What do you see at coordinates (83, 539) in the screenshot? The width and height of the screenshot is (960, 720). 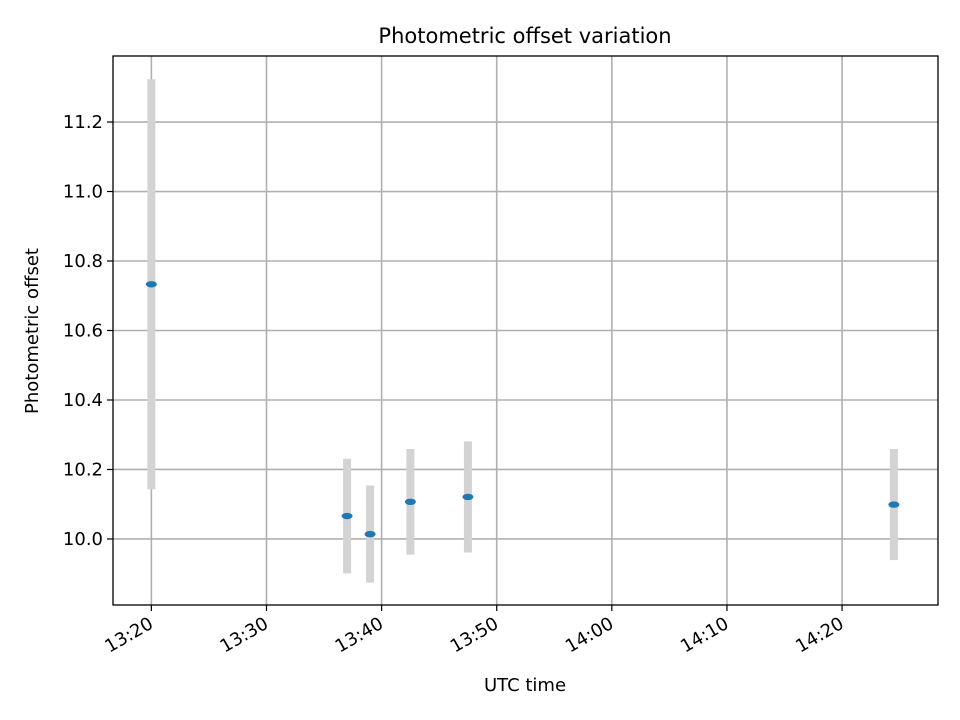 I see `y-tick-label: 10.0` at bounding box center [83, 539].